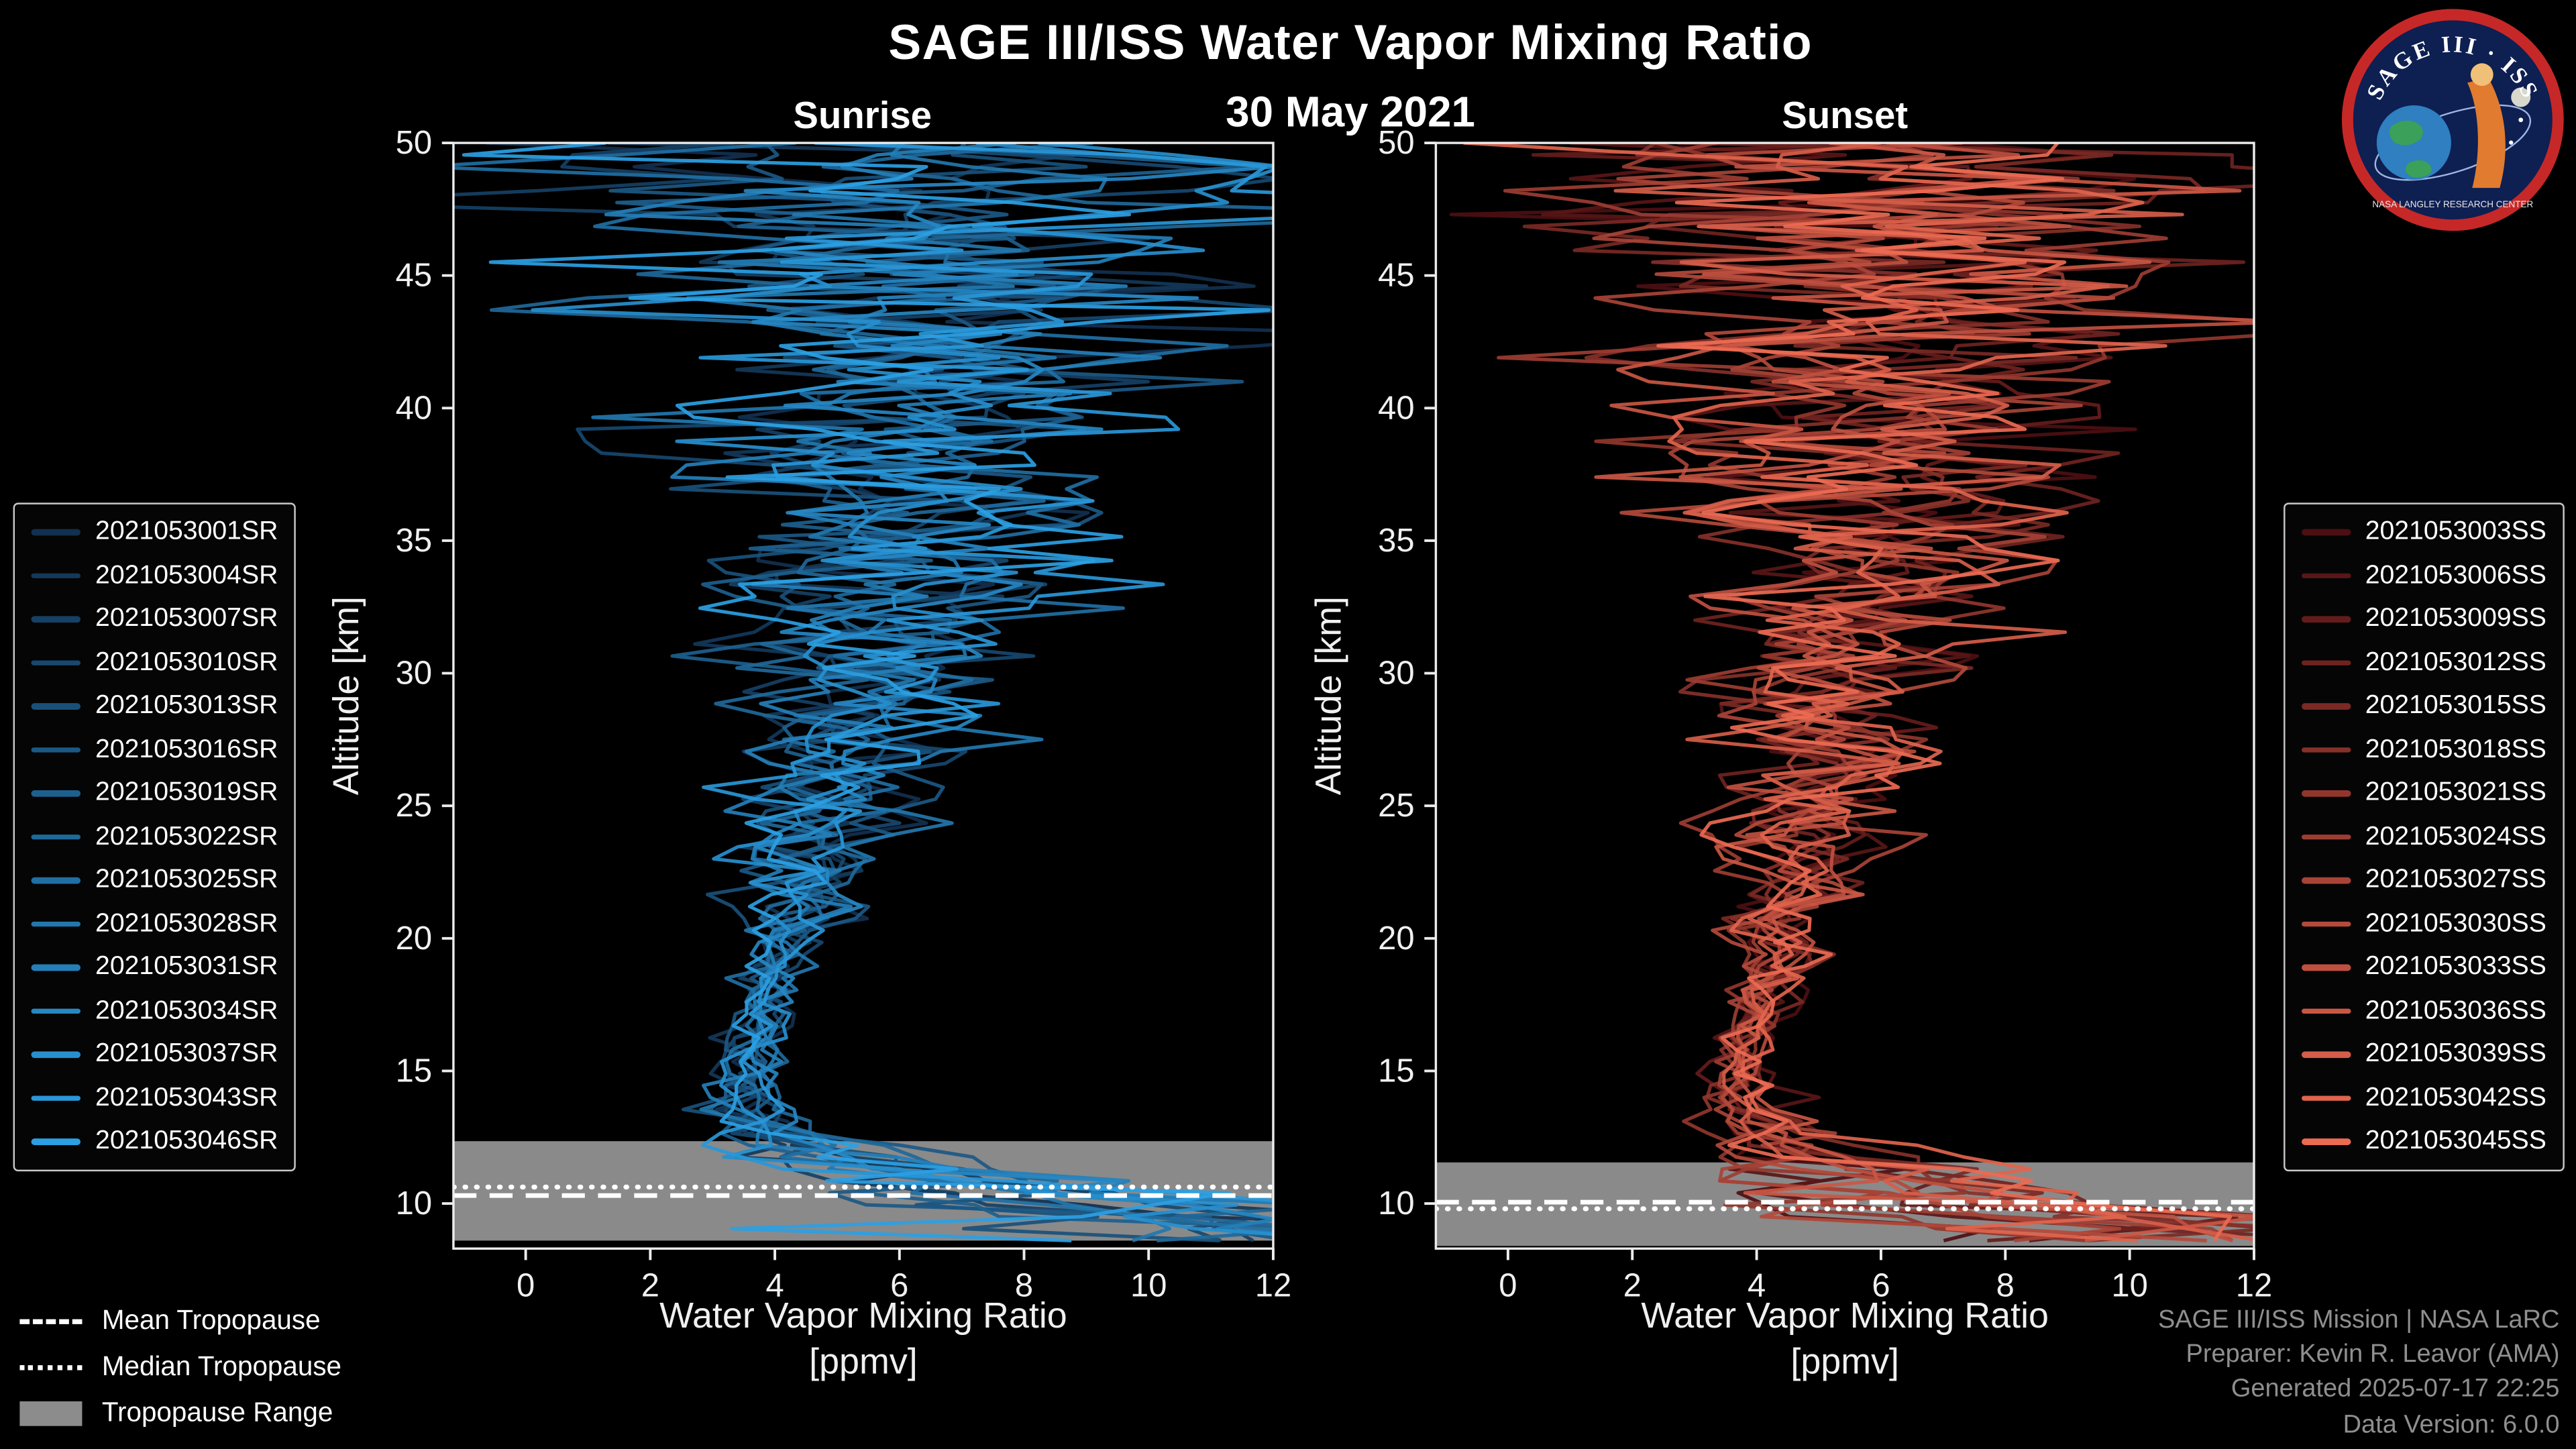 The height and width of the screenshot is (1449, 2576). Describe the element at coordinates (186, 792) in the screenshot. I see `legend-label: 2021053019SR` at that location.